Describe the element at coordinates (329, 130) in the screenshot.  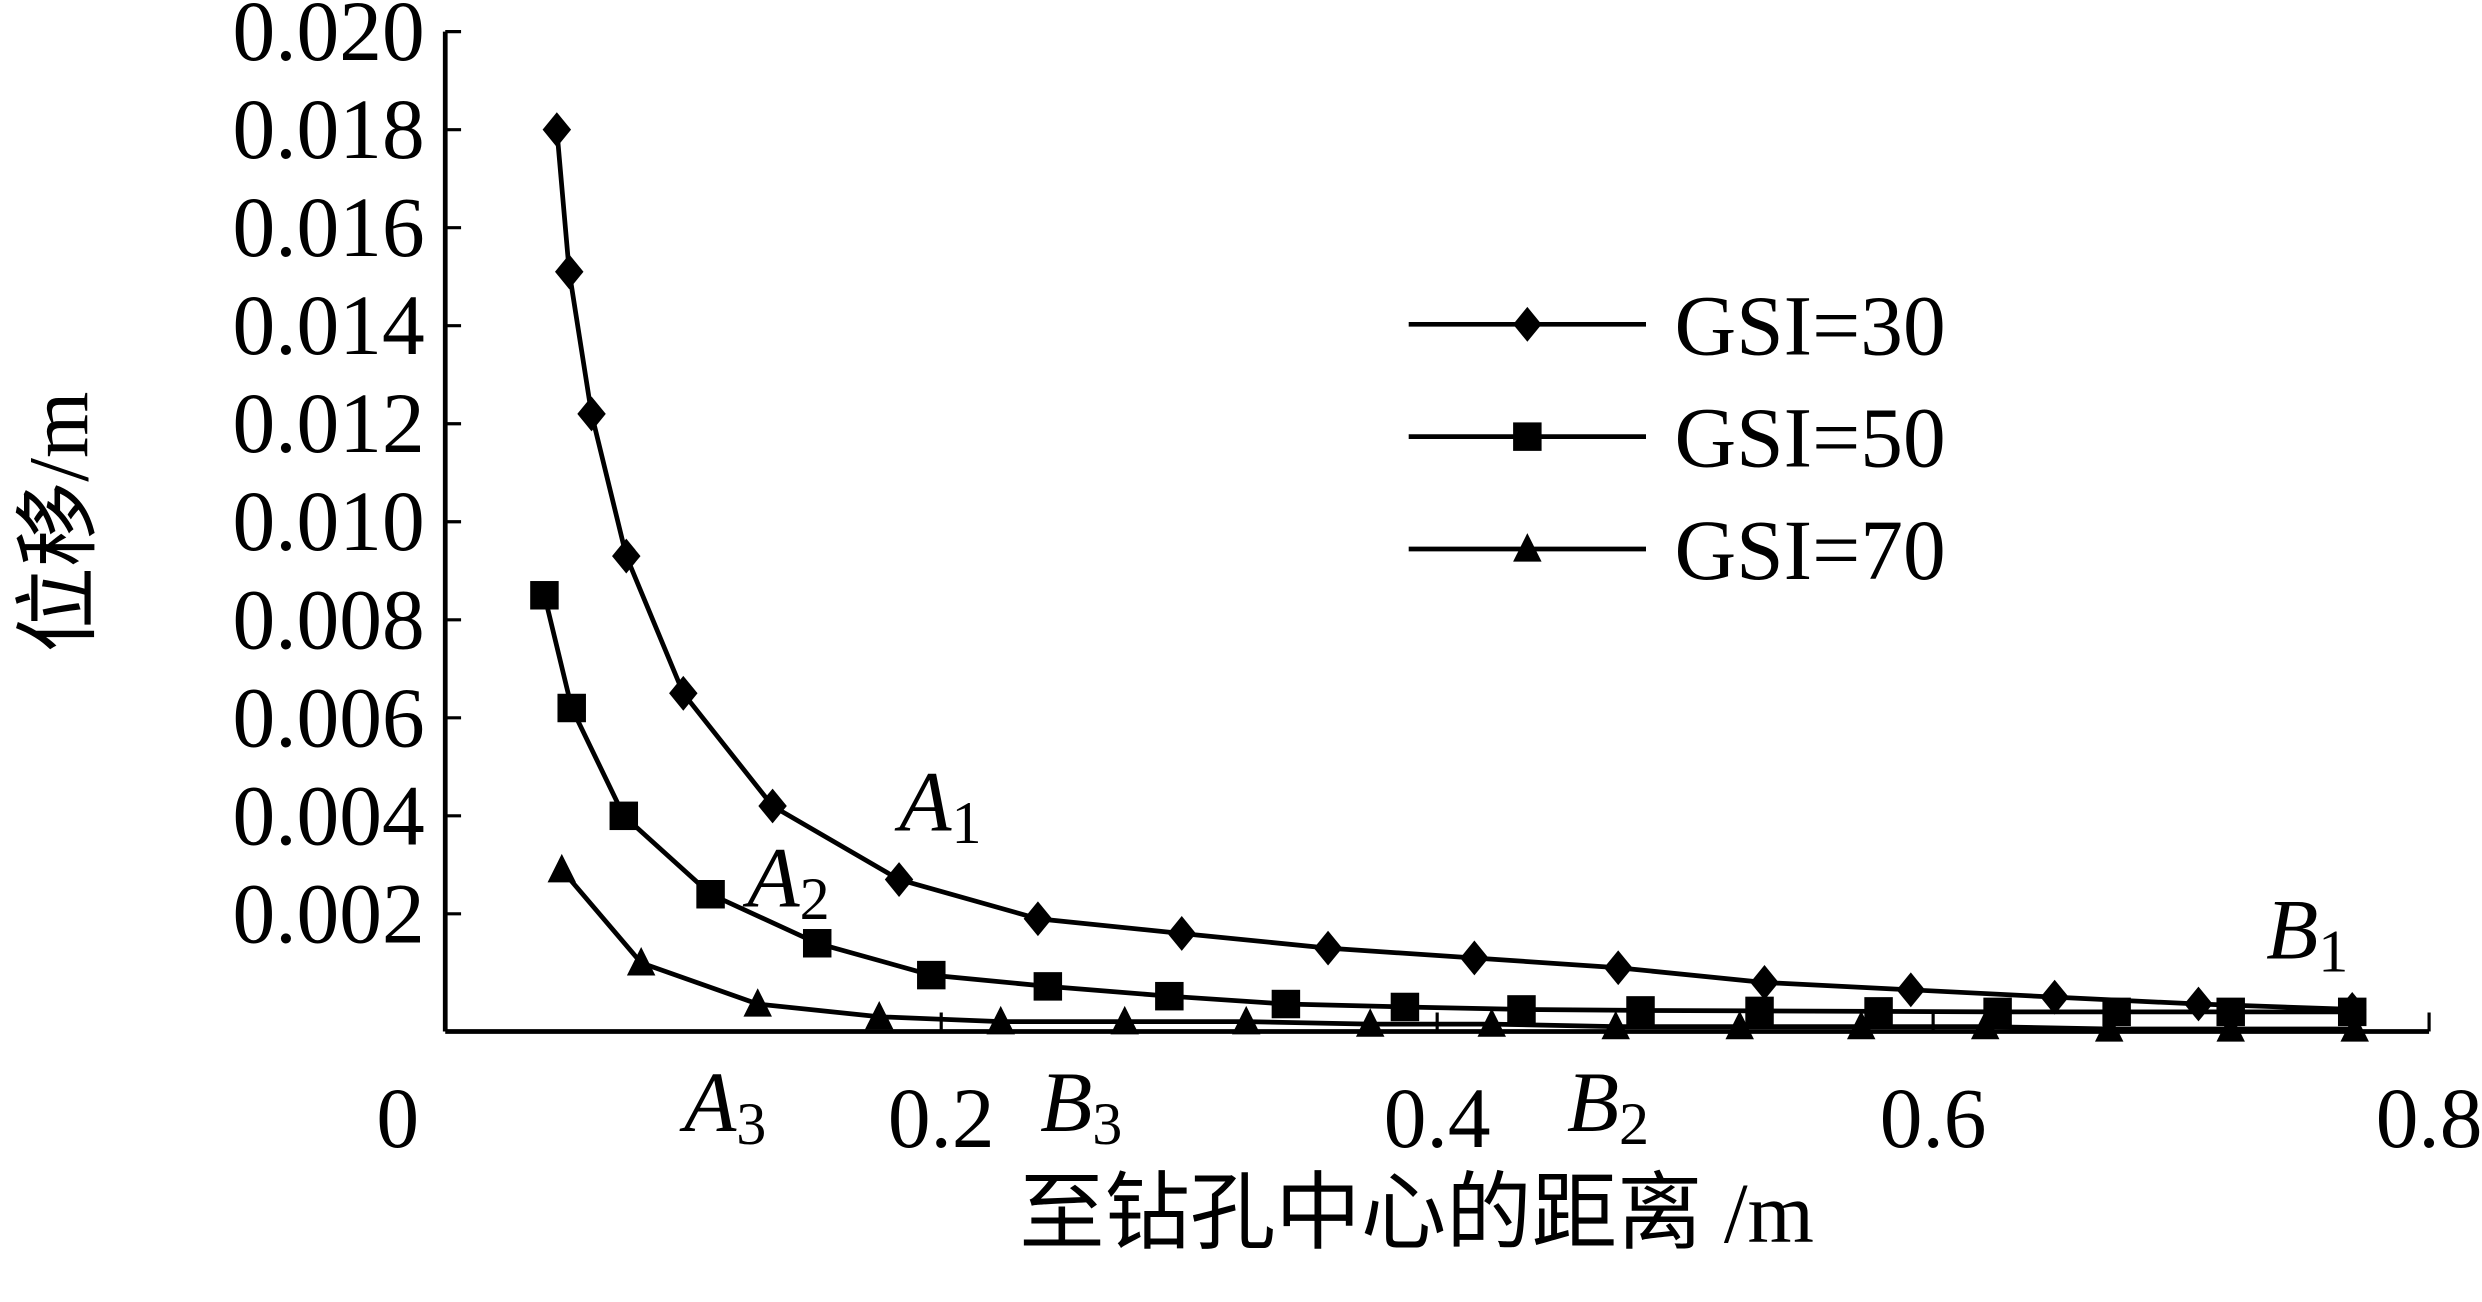
I see `y-tick-label: 0.018` at that location.